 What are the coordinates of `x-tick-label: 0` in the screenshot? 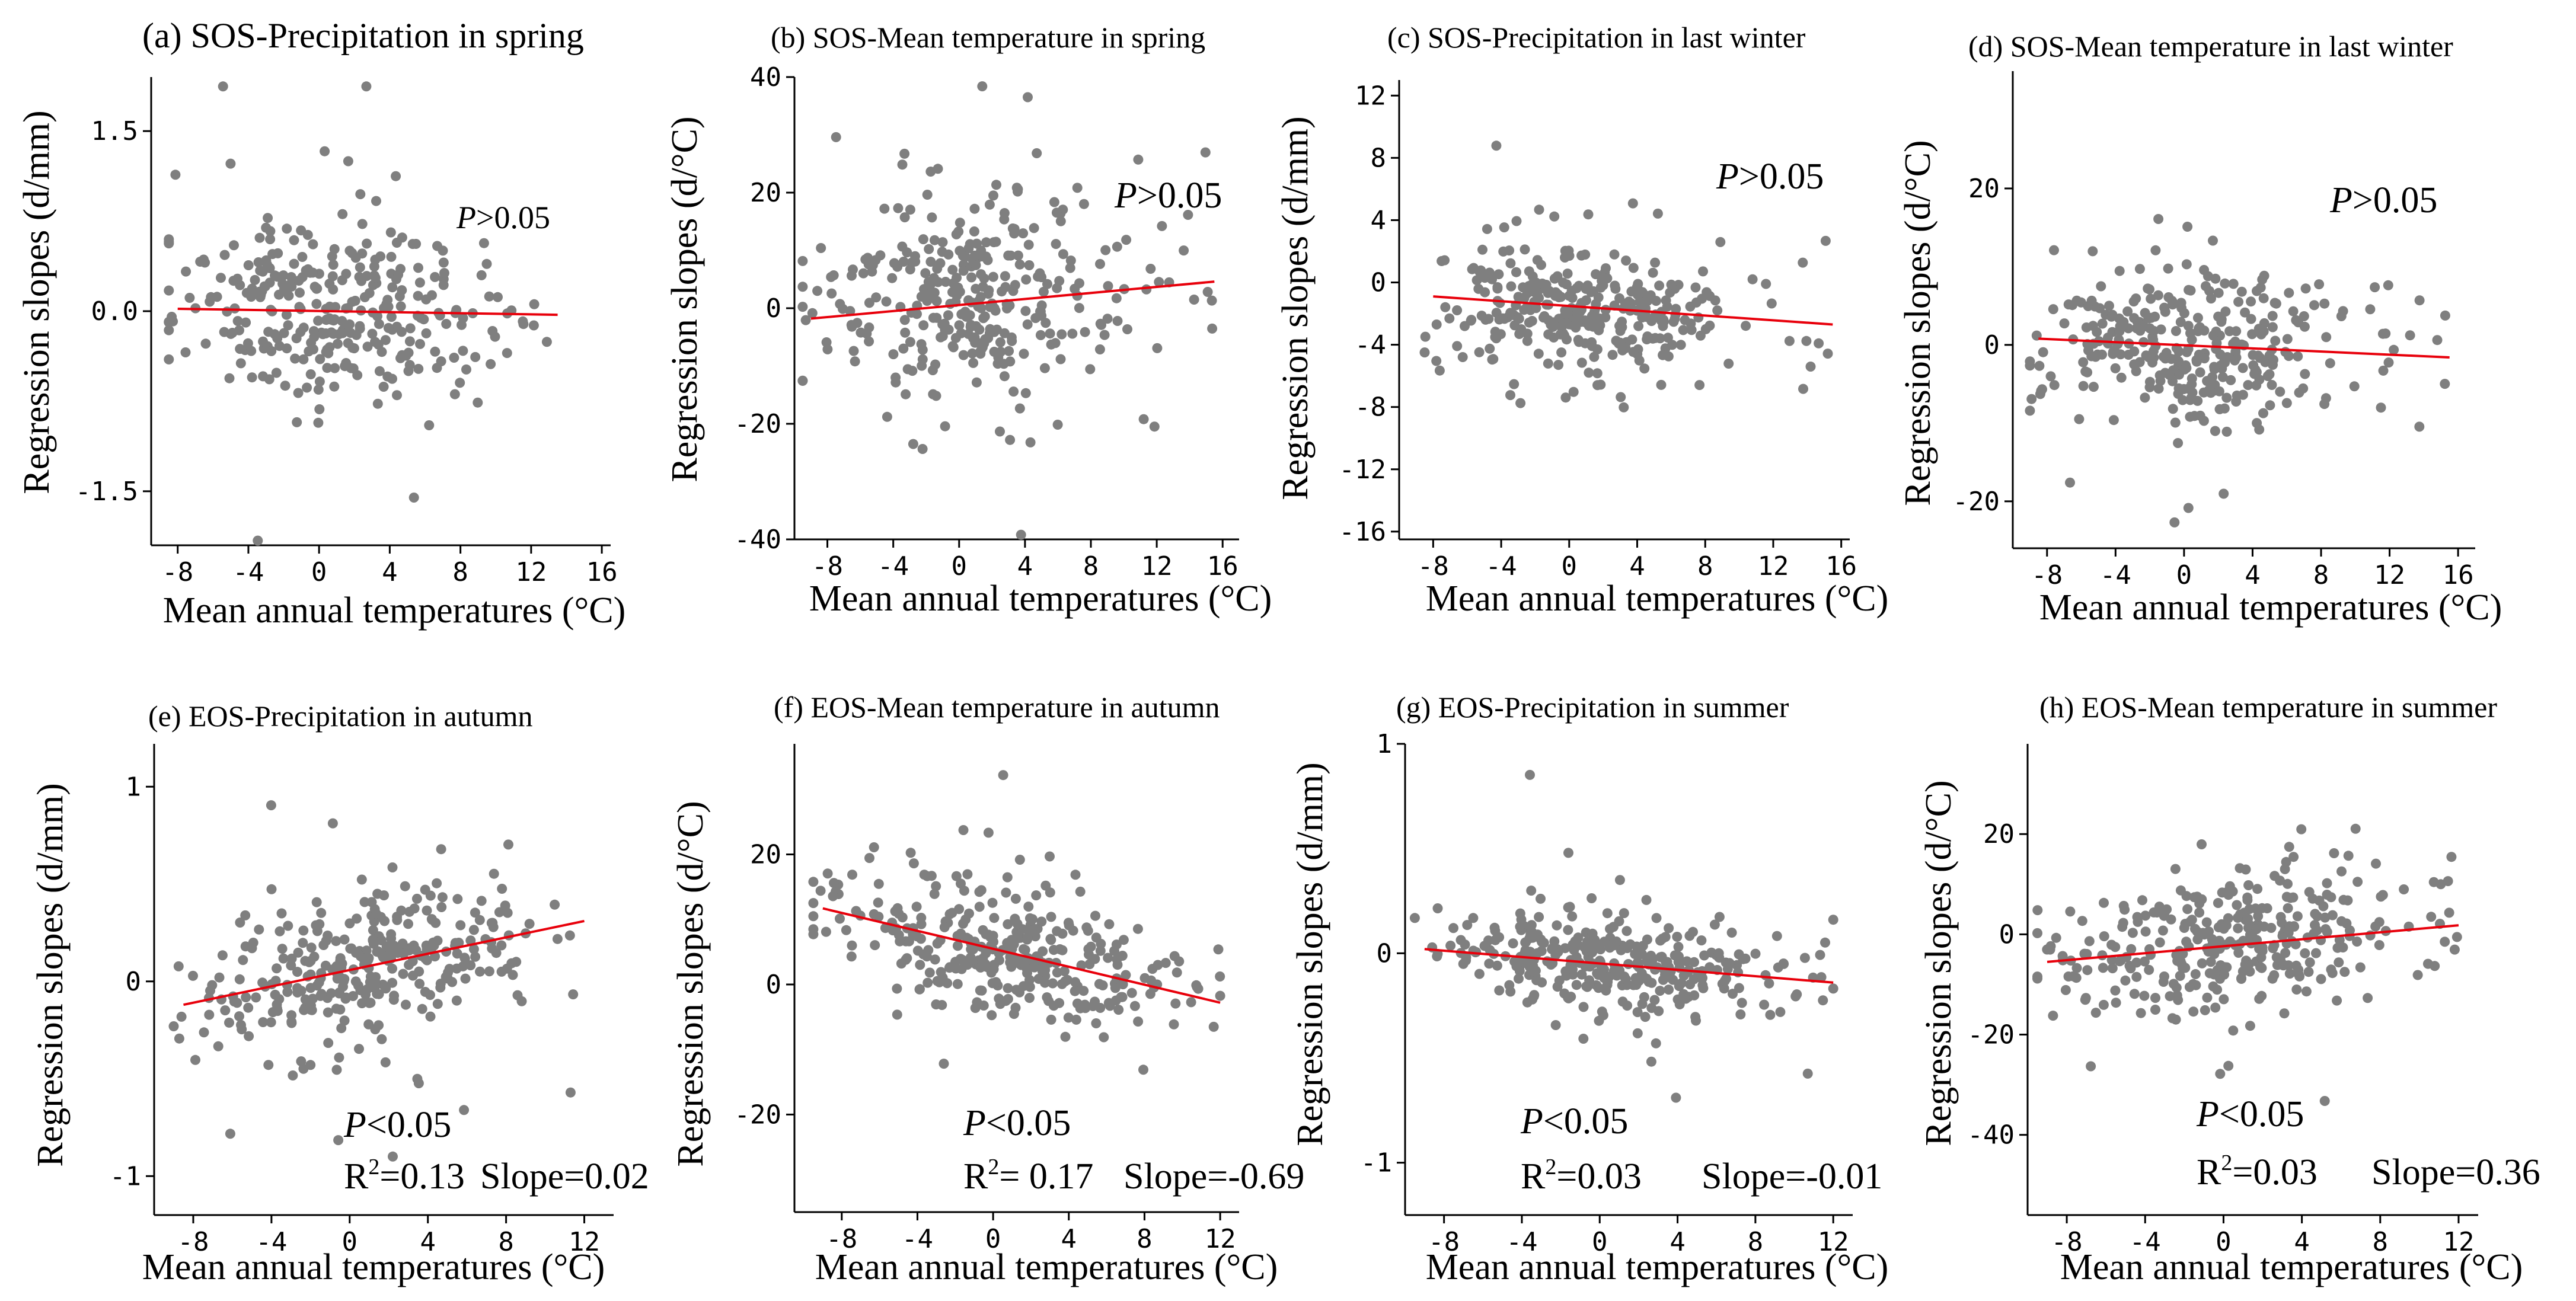 It's located at (319, 572).